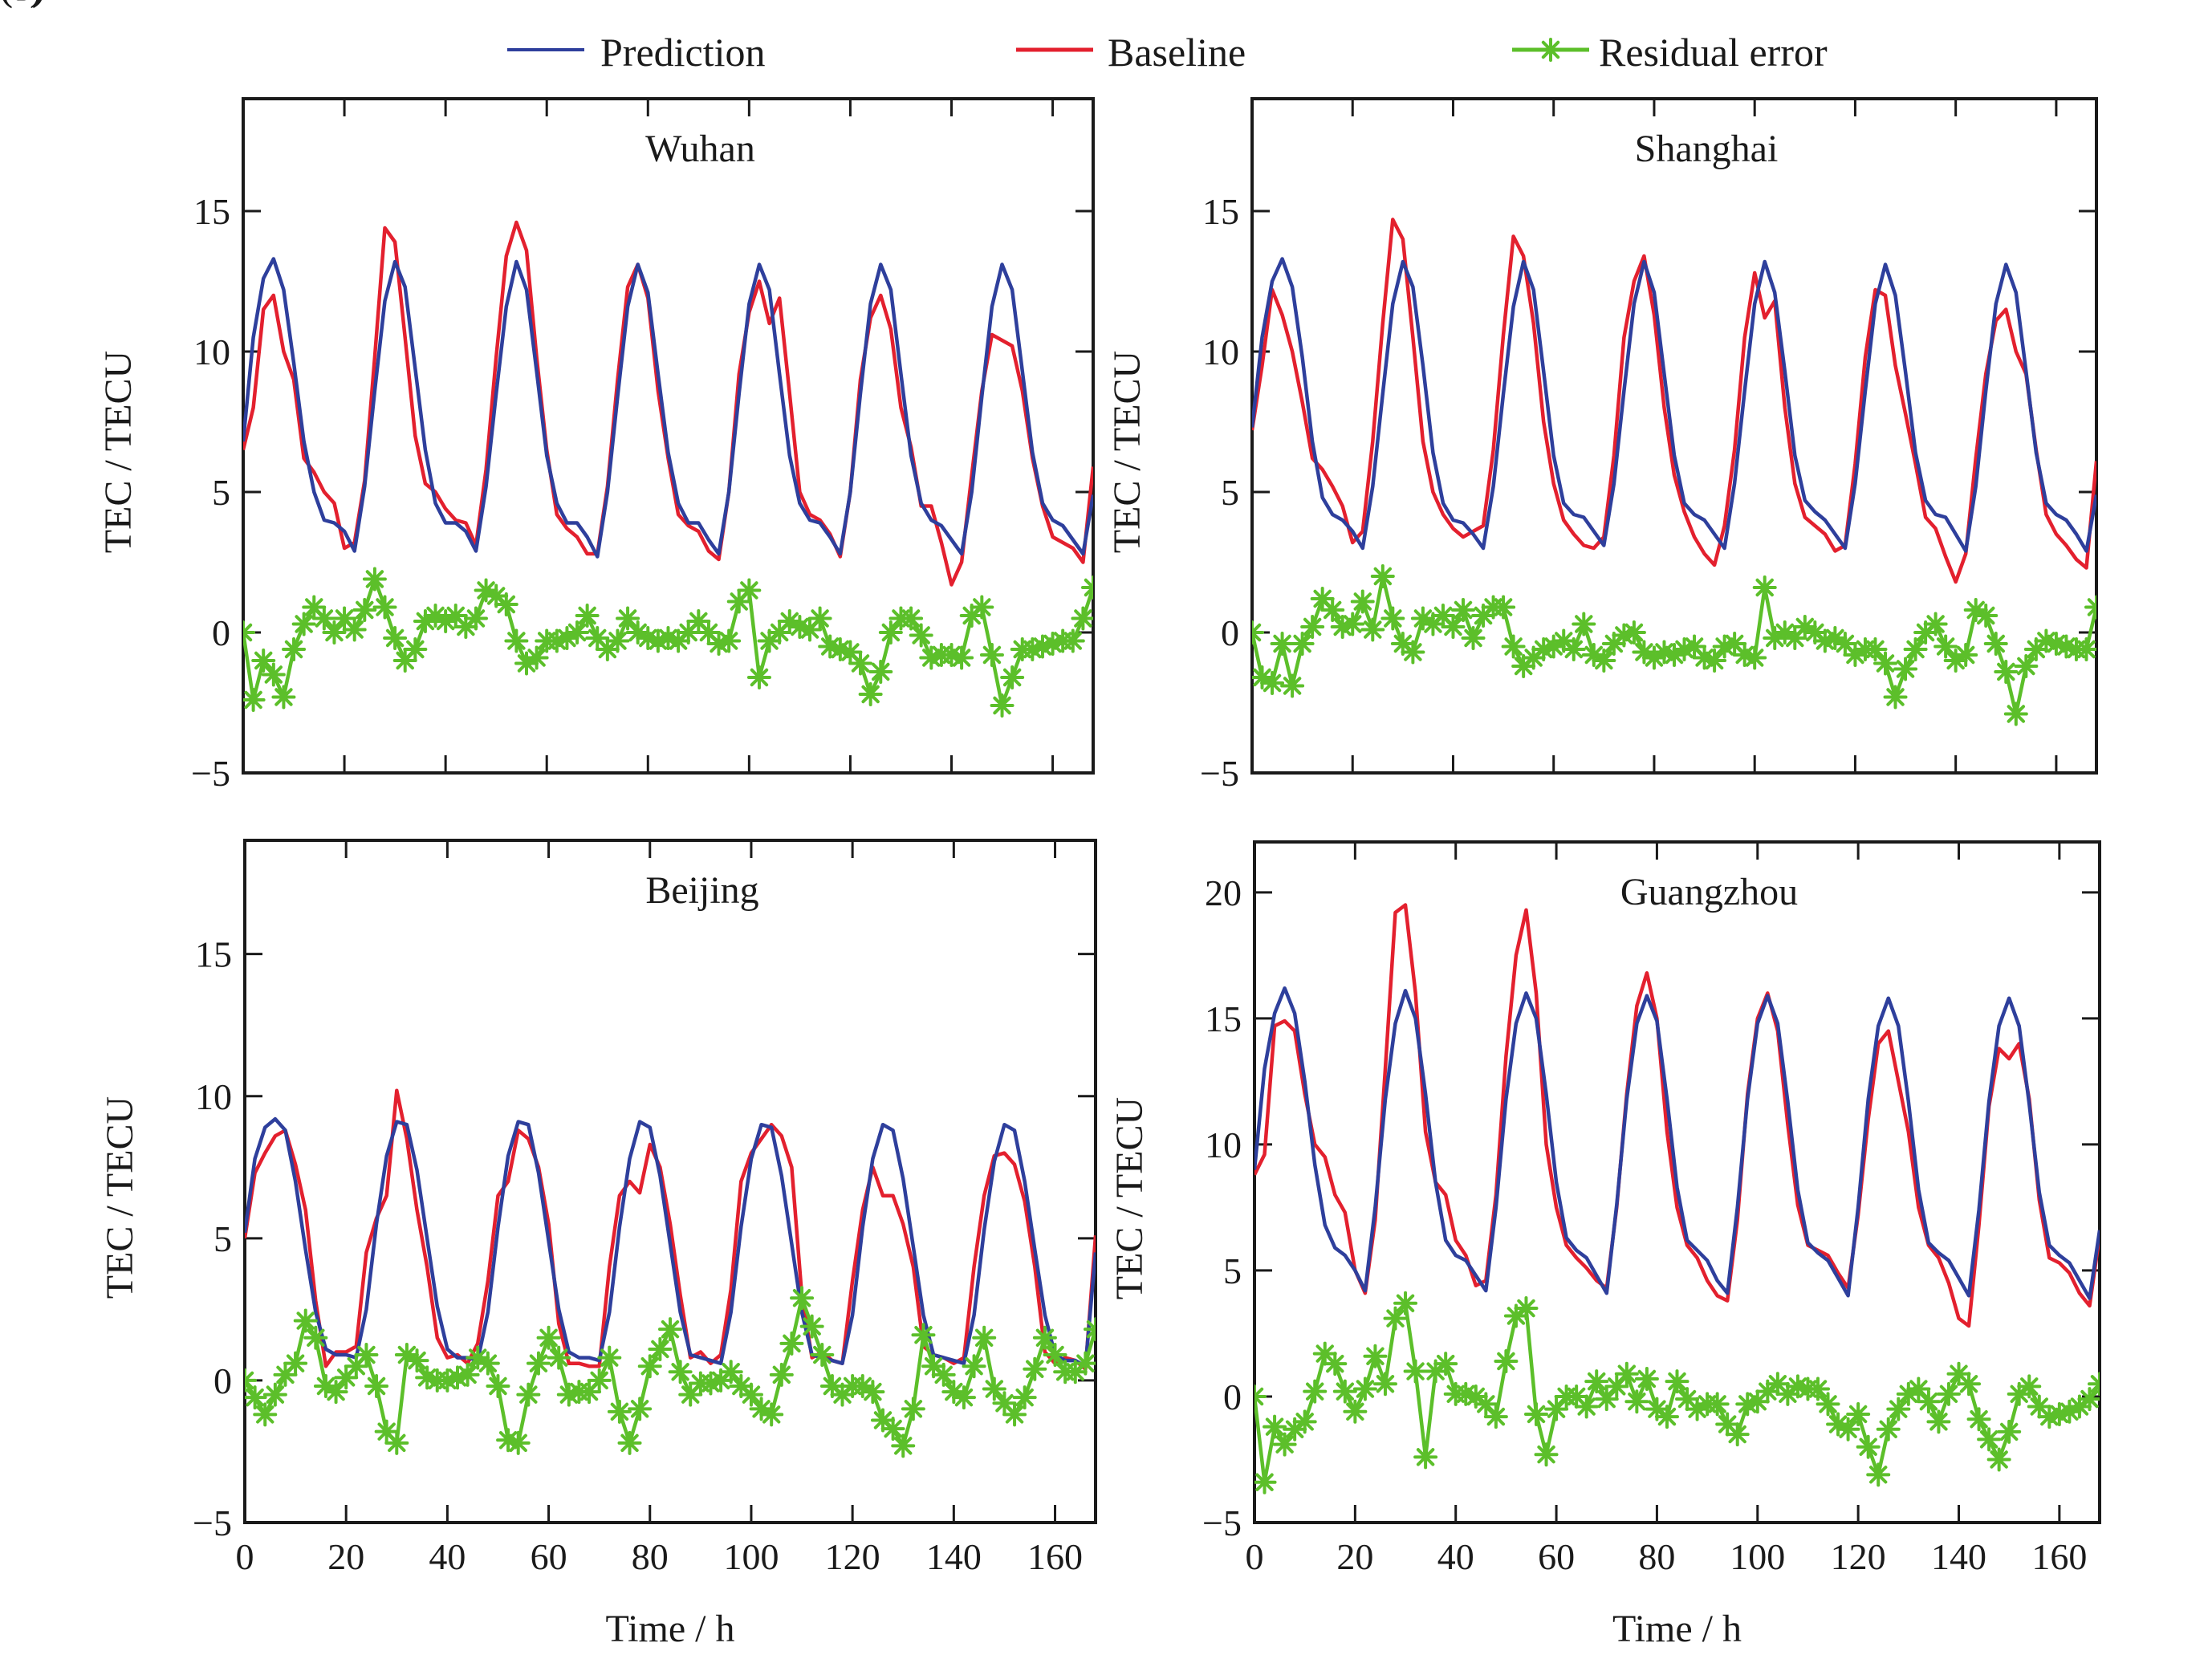 This screenshot has width=2212, height=1659. I want to click on x-tick-label: 100, so click(751, 1557).